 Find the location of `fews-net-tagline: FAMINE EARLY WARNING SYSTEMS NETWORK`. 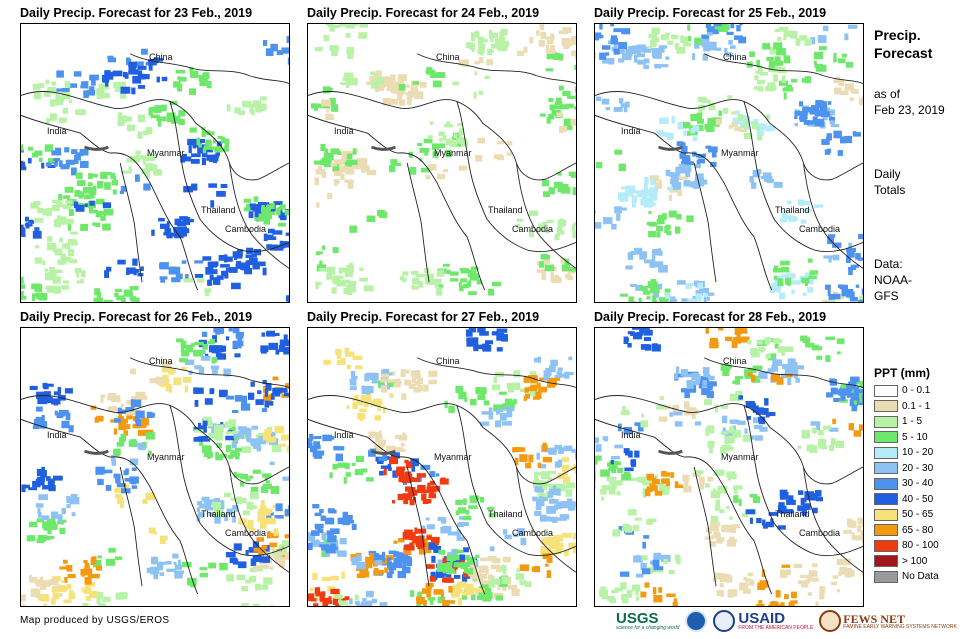

fews-net-tagline: FAMINE EARLY WARNING SYSTEMS NETWORK is located at coordinates (900, 626).